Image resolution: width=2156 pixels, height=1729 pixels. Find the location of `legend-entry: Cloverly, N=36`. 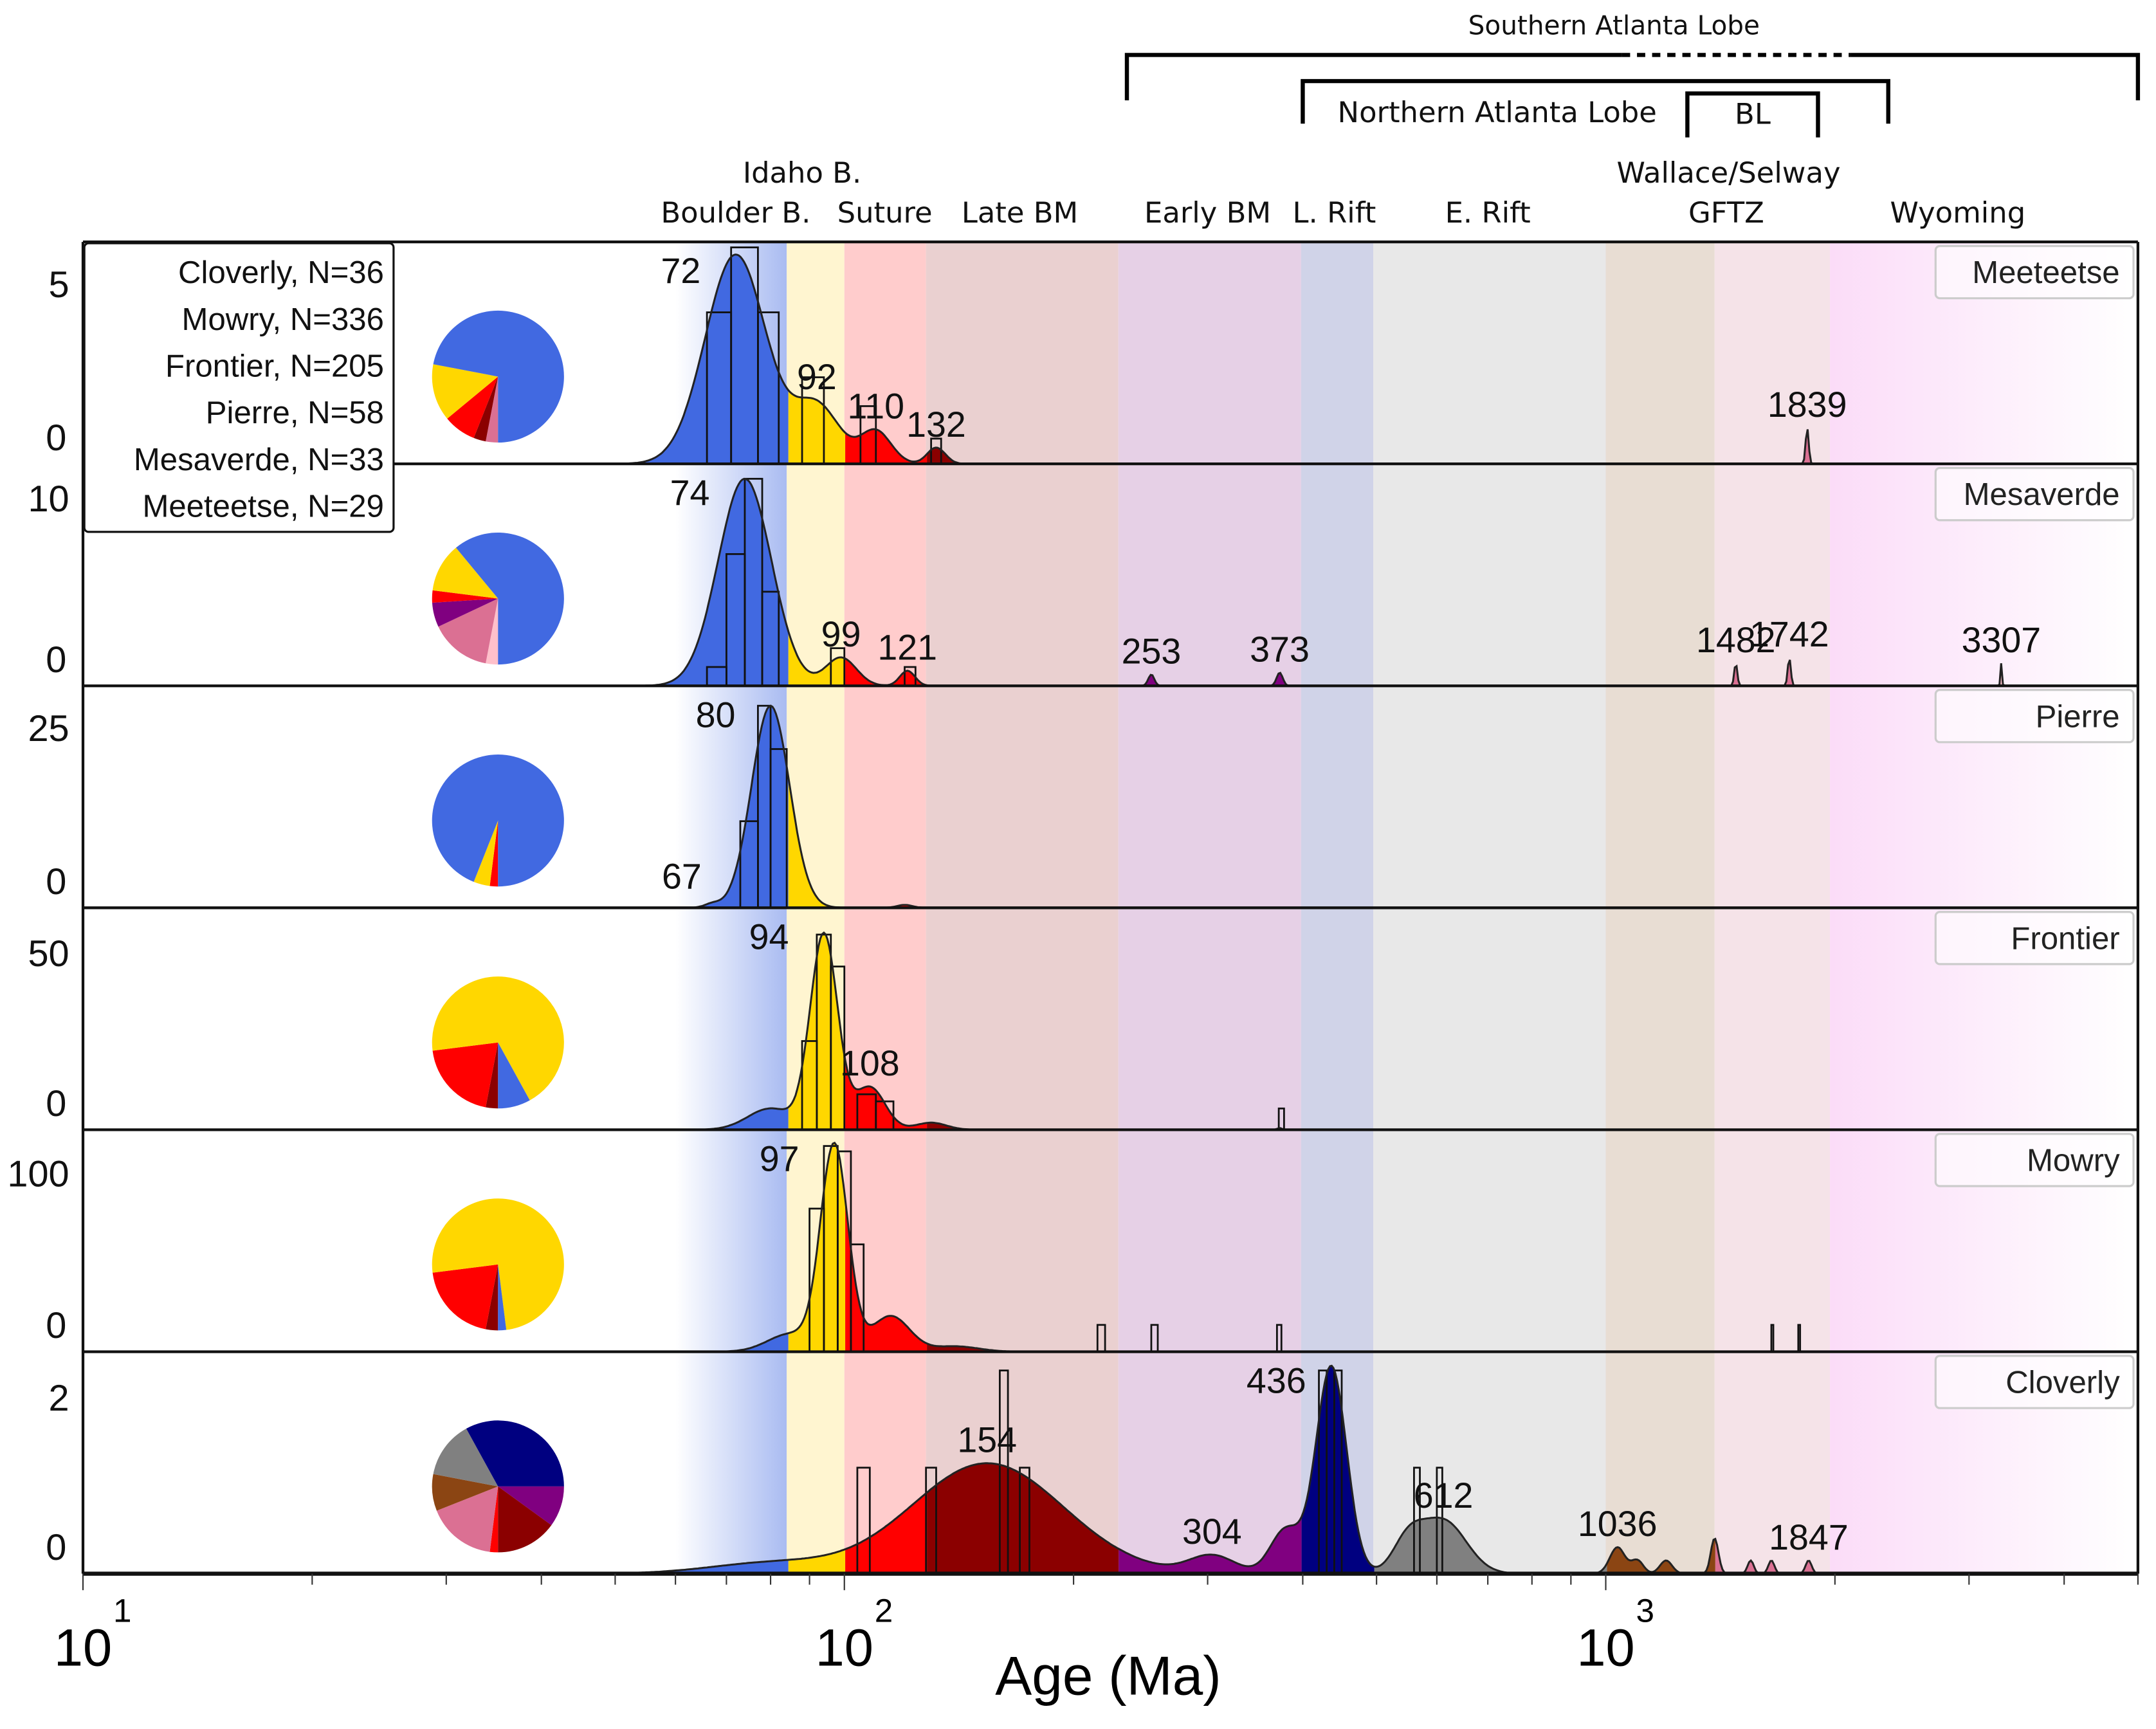

legend-entry: Cloverly, N=36 is located at coordinates (281, 272).